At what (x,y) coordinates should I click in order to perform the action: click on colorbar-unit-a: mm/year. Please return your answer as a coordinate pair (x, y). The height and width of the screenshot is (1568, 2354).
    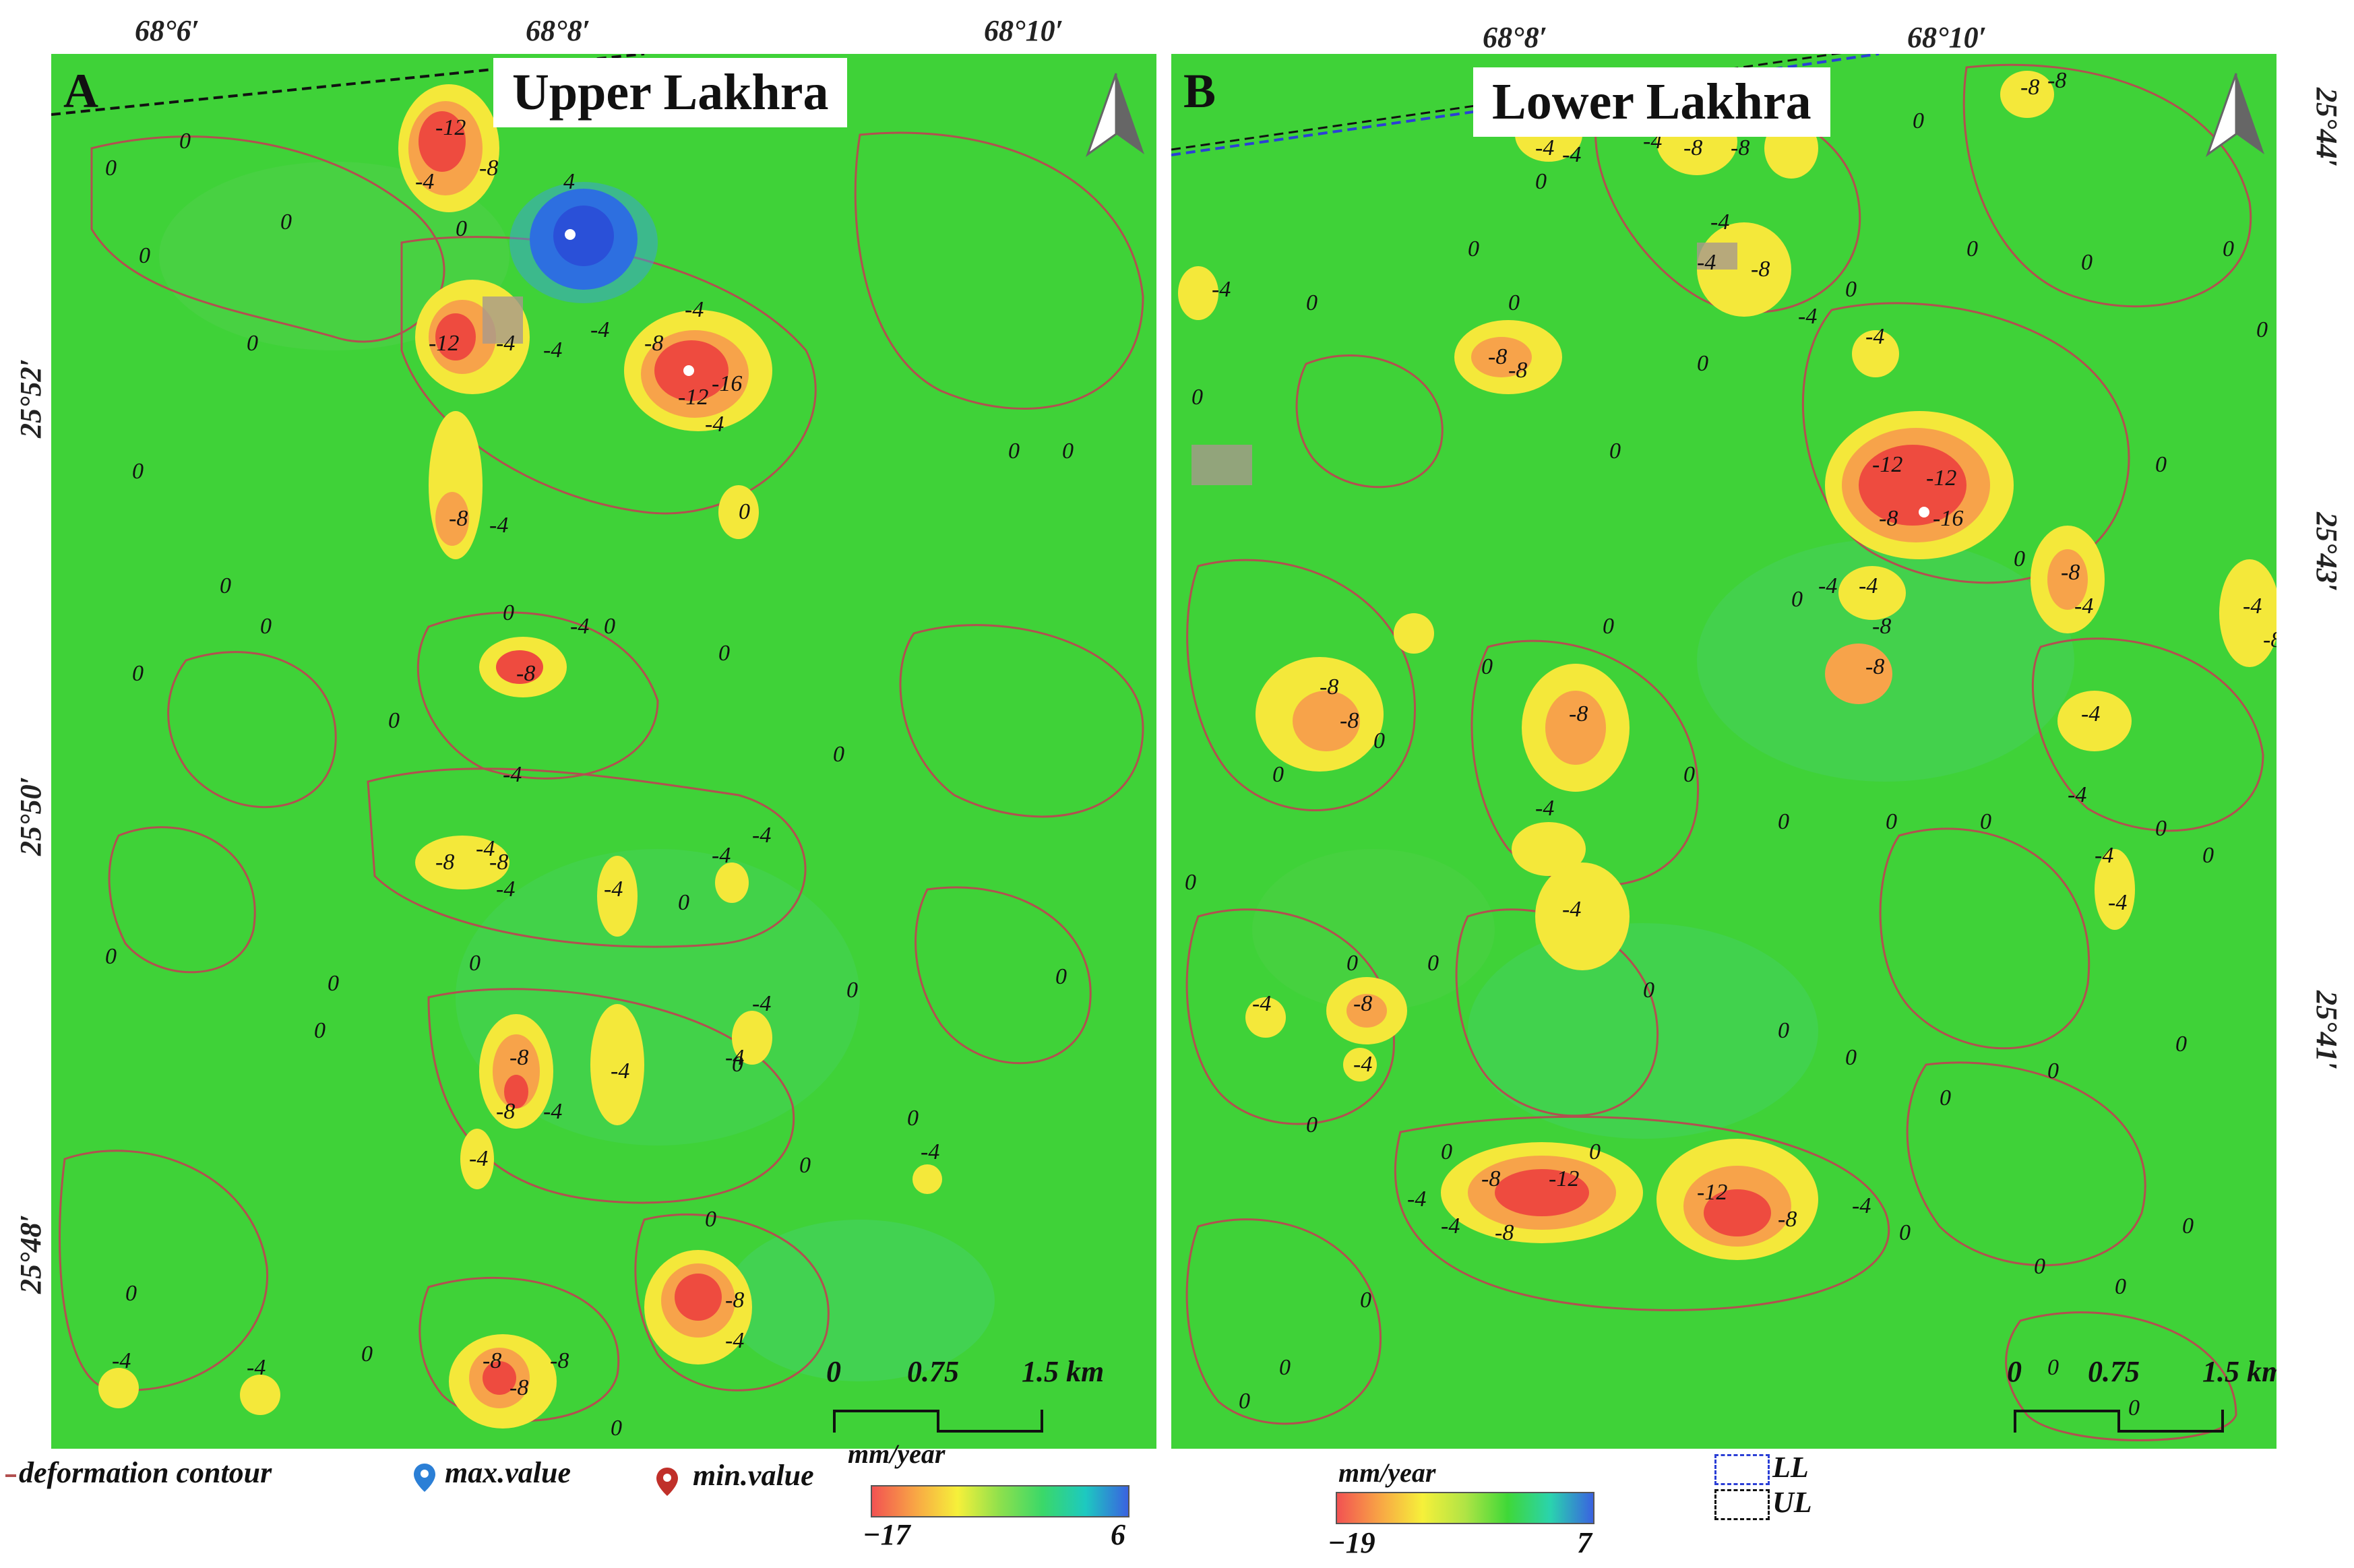
    Looking at the image, I should click on (897, 1454).